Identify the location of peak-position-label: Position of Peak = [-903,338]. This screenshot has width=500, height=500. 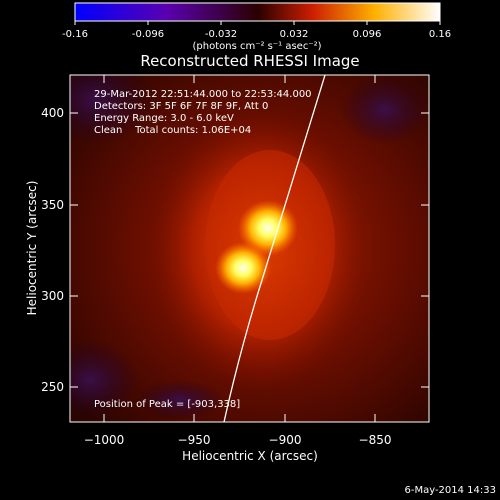
(167, 404).